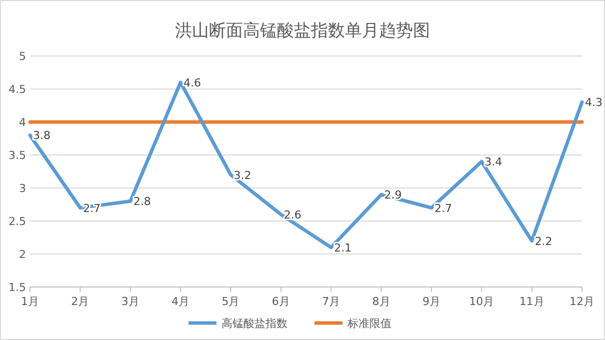 Image resolution: width=605 pixels, height=340 pixels. Describe the element at coordinates (17, 155) in the screenshot. I see `y-tick-label: 3.5` at that location.